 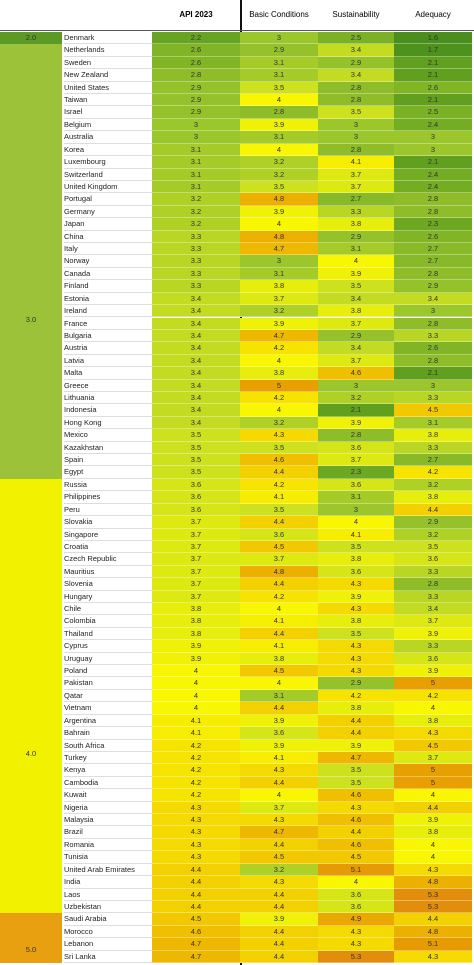 I want to click on score-cell: 2.3, so click(x=356, y=472).